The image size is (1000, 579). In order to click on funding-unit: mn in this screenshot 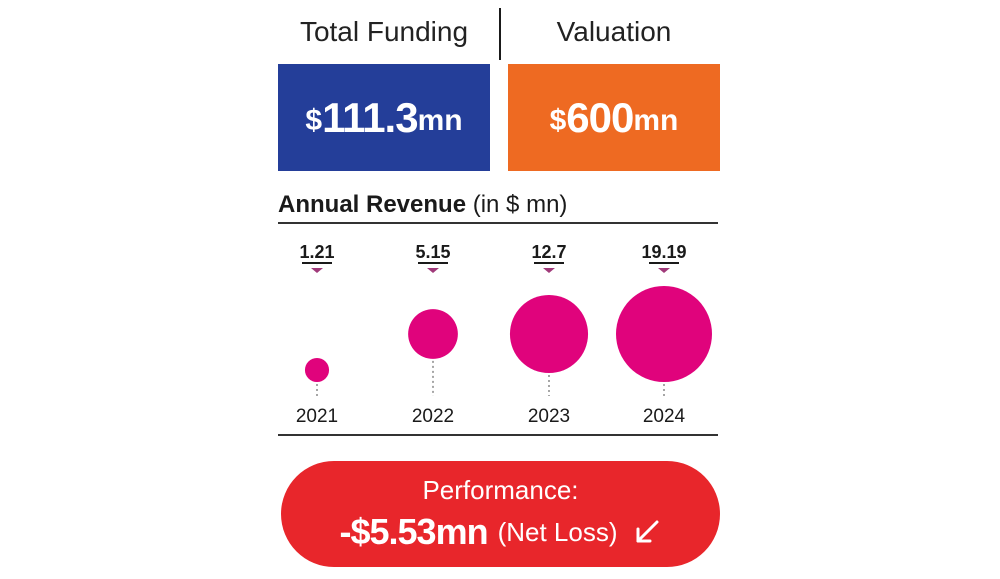, I will do `click(440, 120)`.